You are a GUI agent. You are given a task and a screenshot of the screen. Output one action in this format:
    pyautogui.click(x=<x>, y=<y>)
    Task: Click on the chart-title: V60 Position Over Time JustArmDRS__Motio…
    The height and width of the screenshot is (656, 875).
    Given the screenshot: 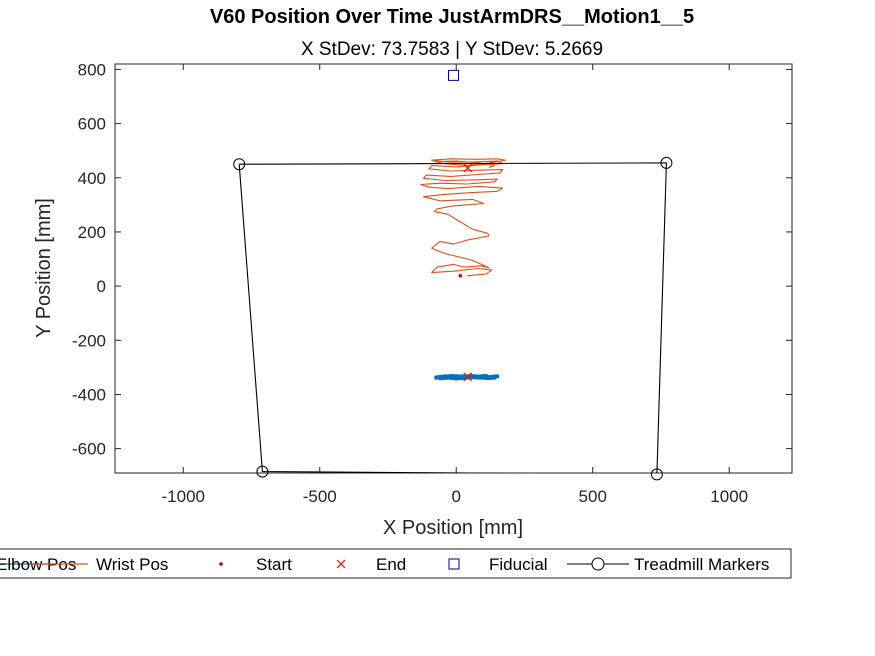 What is the action you would take?
    pyautogui.click(x=452, y=17)
    